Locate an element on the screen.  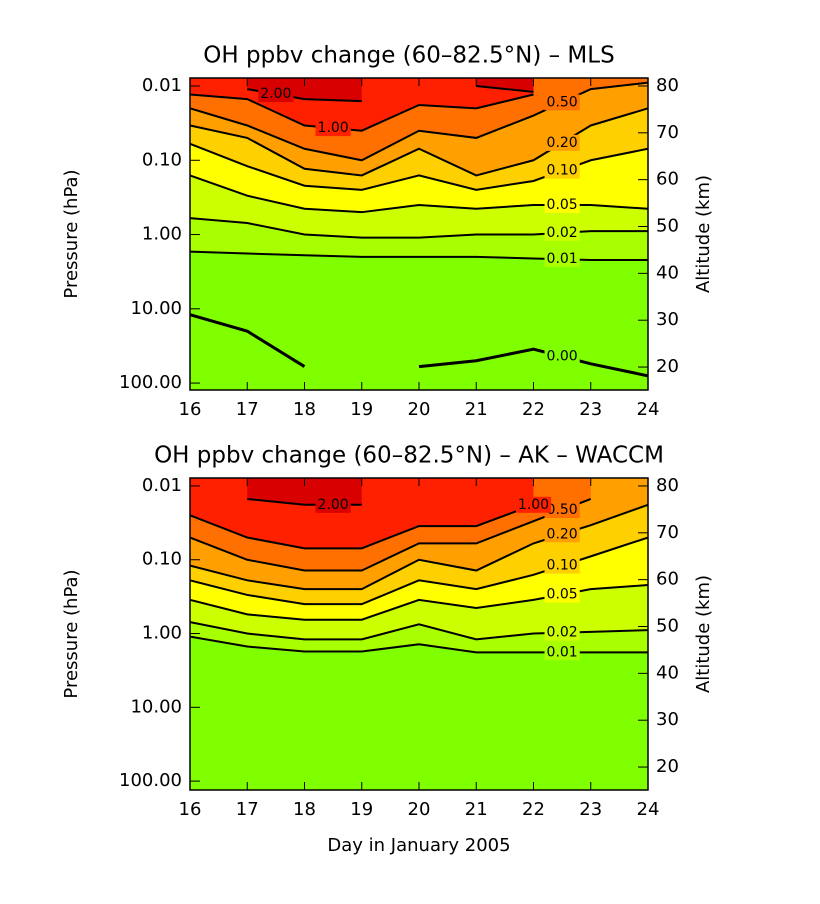
chart-title: OH ppbv change (60–82.5°N) – AK – WACCM is located at coordinates (409, 456).